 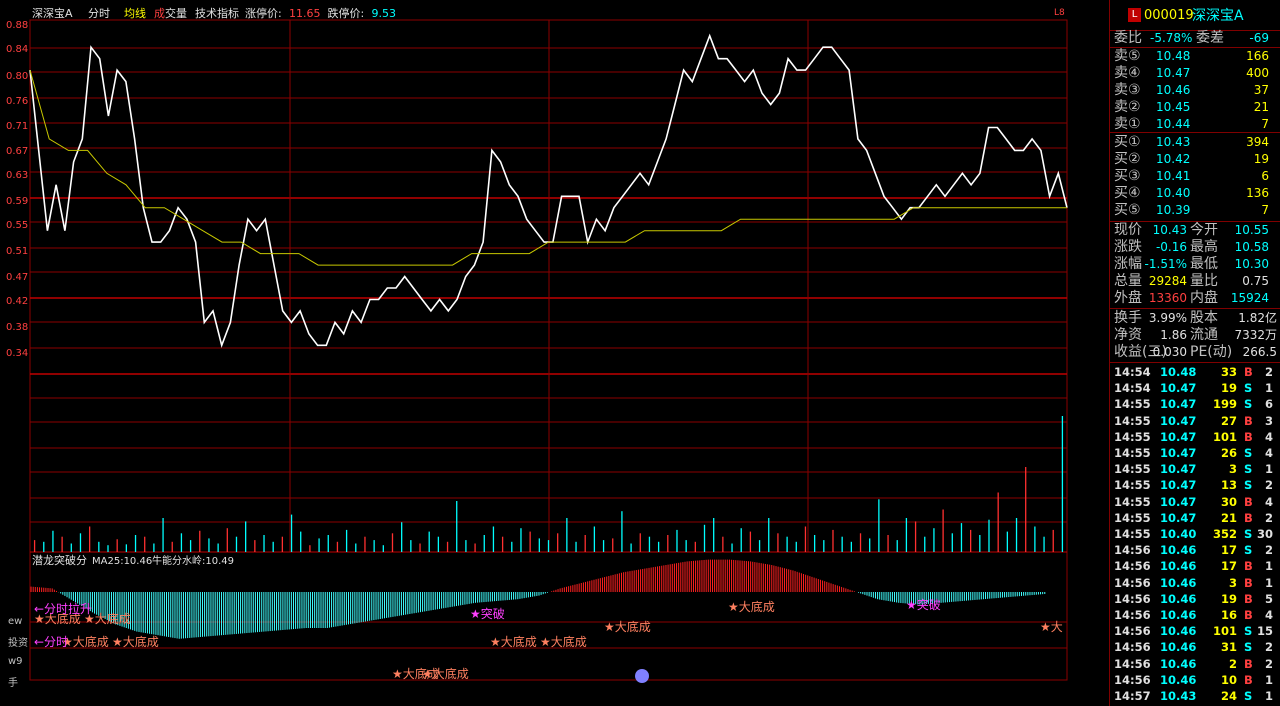 I want to click on ask-row: 卖④ 10.47 400, so click(x=1195, y=73).